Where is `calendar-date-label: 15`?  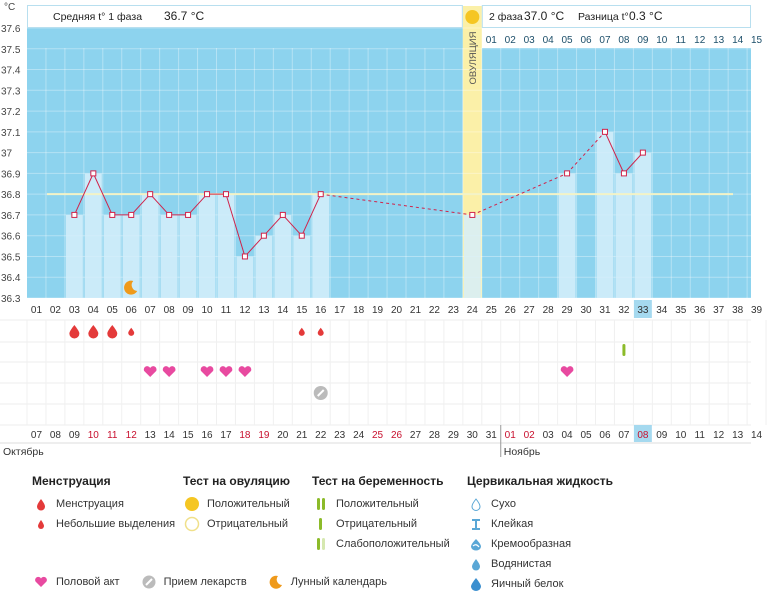
calendar-date-label: 15 is located at coordinates (189, 435).